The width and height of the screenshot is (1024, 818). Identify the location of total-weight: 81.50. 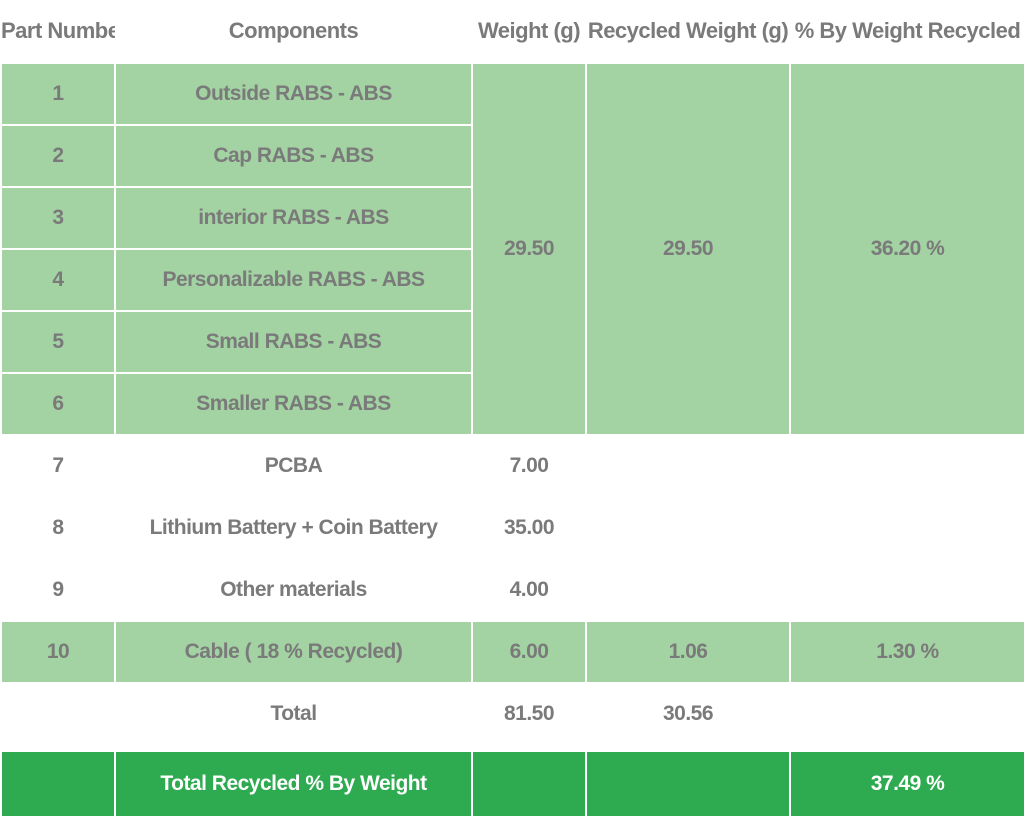
(529, 714).